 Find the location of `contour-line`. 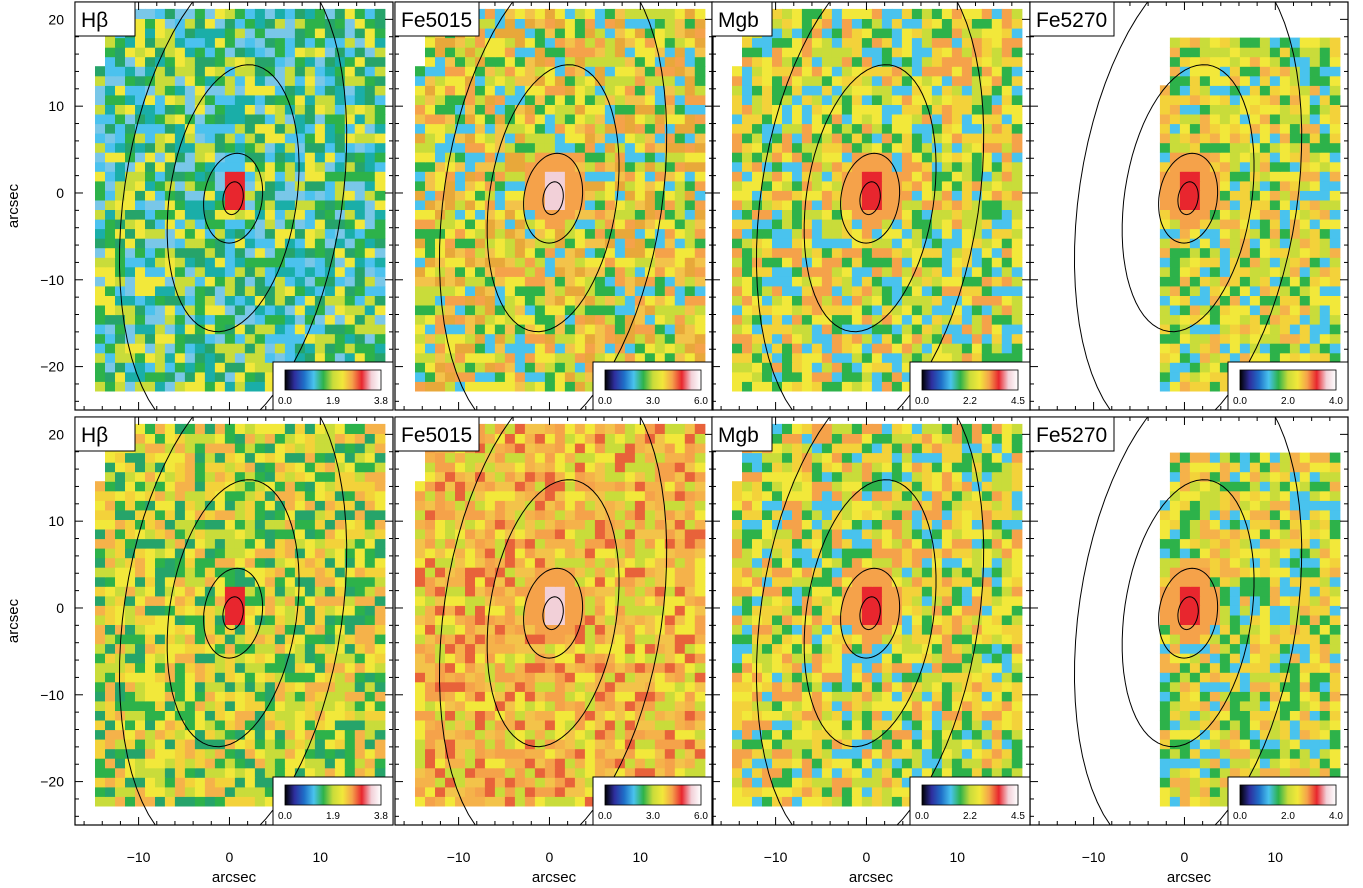

contour-line is located at coordinates (870, 198).